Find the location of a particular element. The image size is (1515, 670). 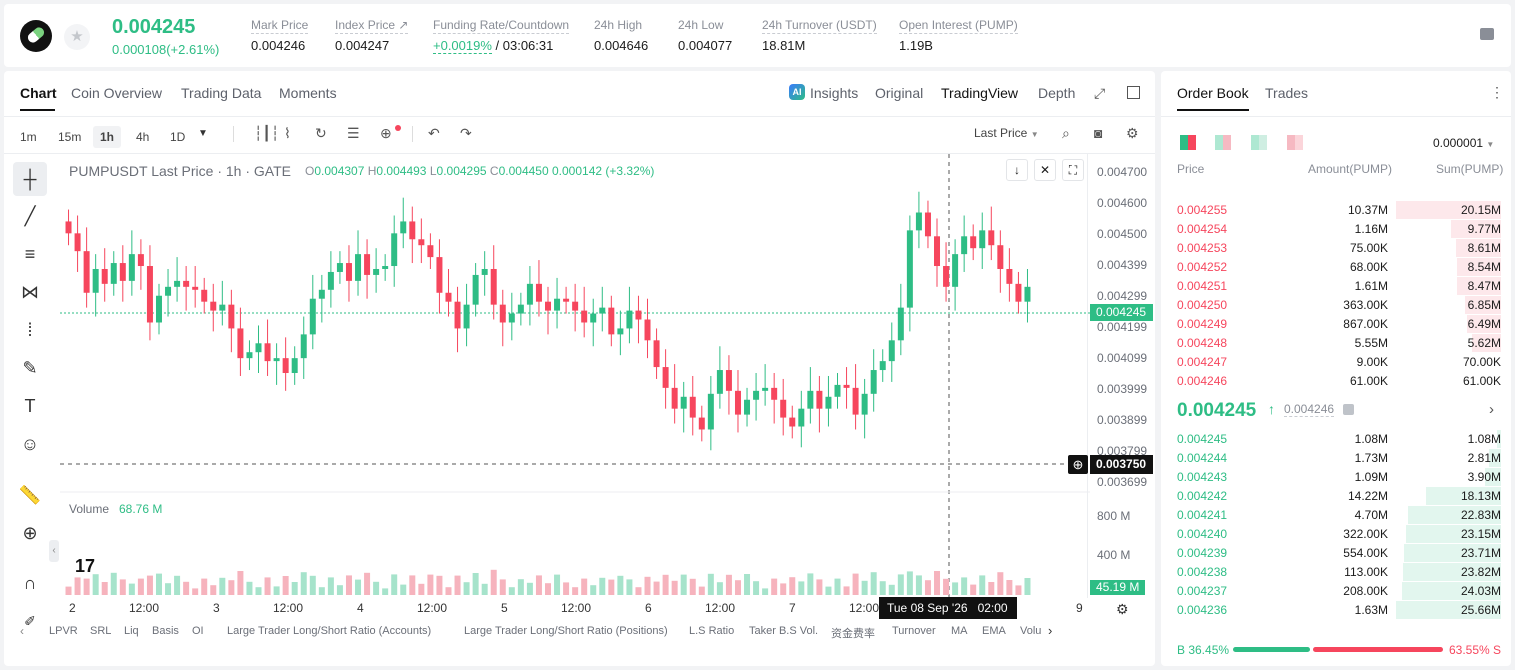

funding-rate-label: Funding Rate/Countdown is located at coordinates (501, 26).